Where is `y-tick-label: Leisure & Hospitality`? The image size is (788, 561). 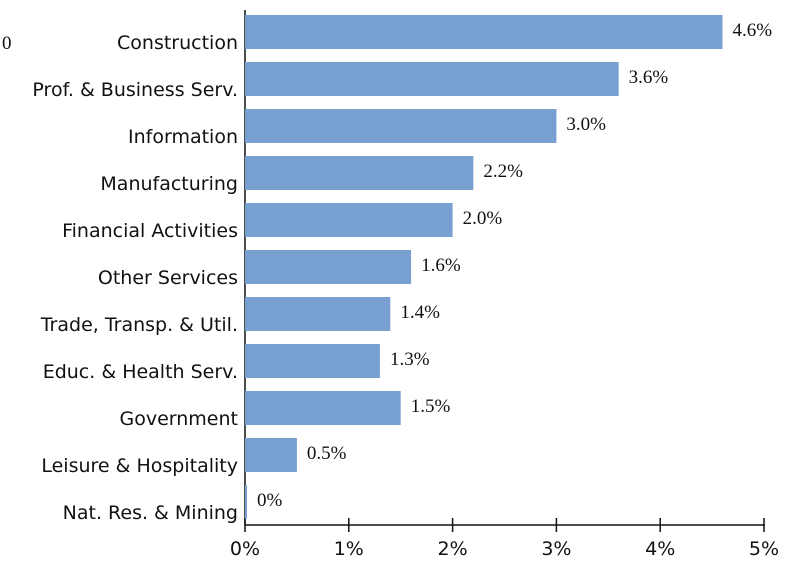 y-tick-label: Leisure & Hospitality is located at coordinates (139, 466).